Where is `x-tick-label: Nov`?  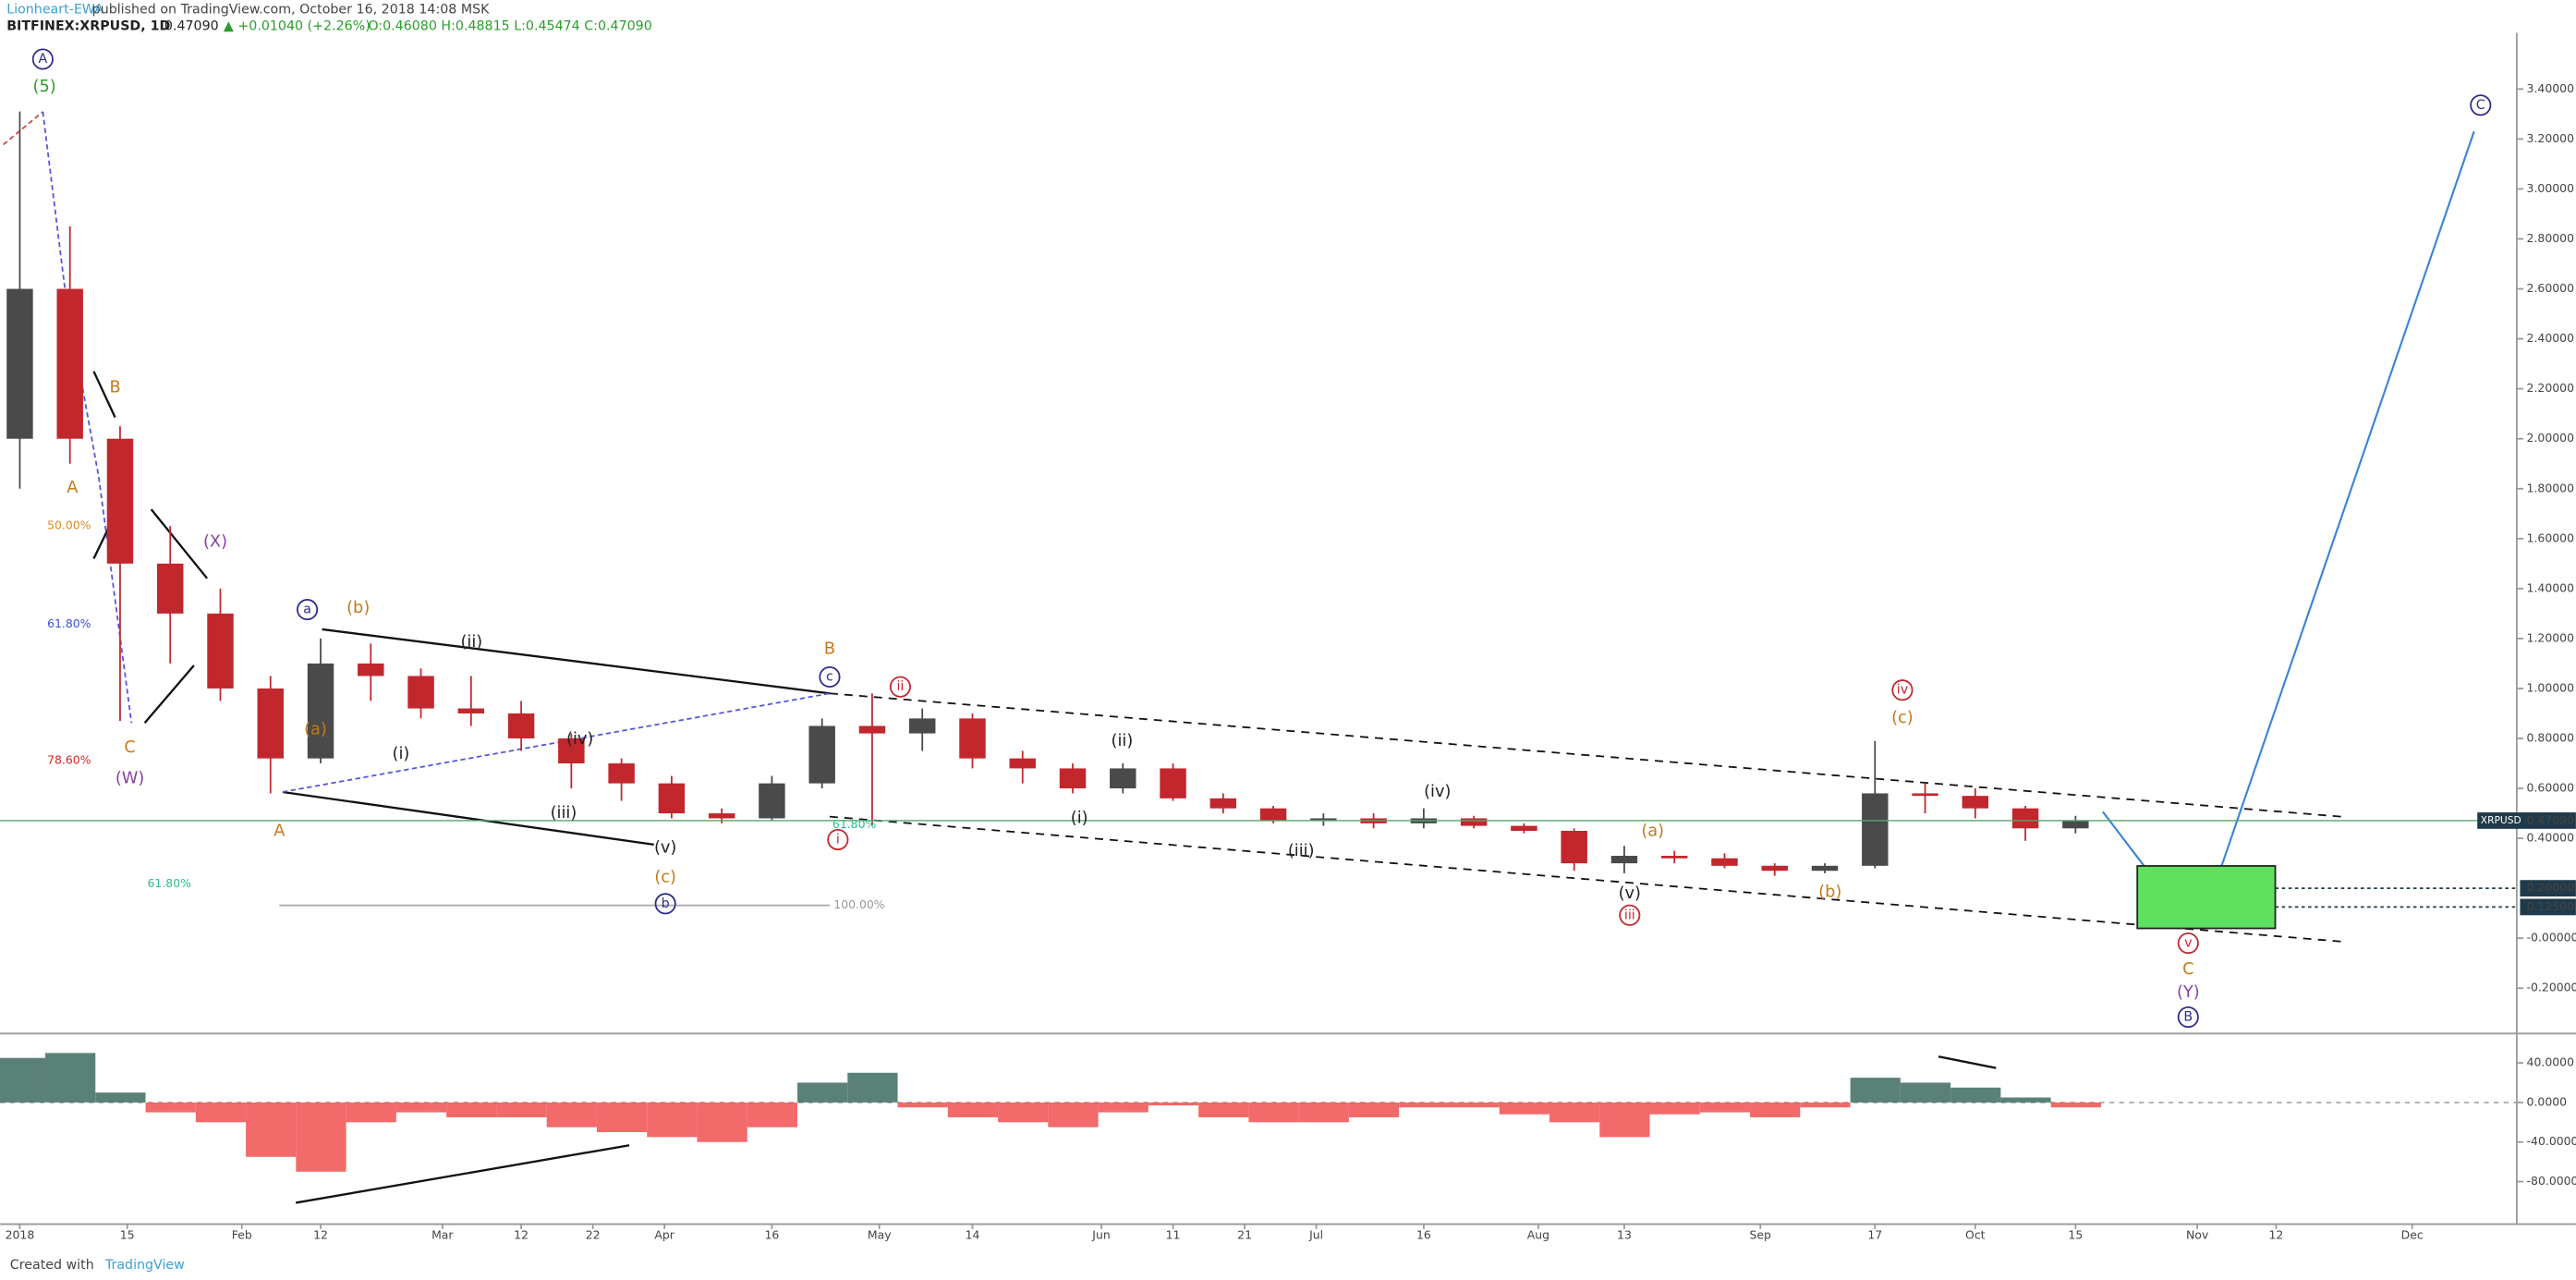 x-tick-label: Nov is located at coordinates (2197, 1234).